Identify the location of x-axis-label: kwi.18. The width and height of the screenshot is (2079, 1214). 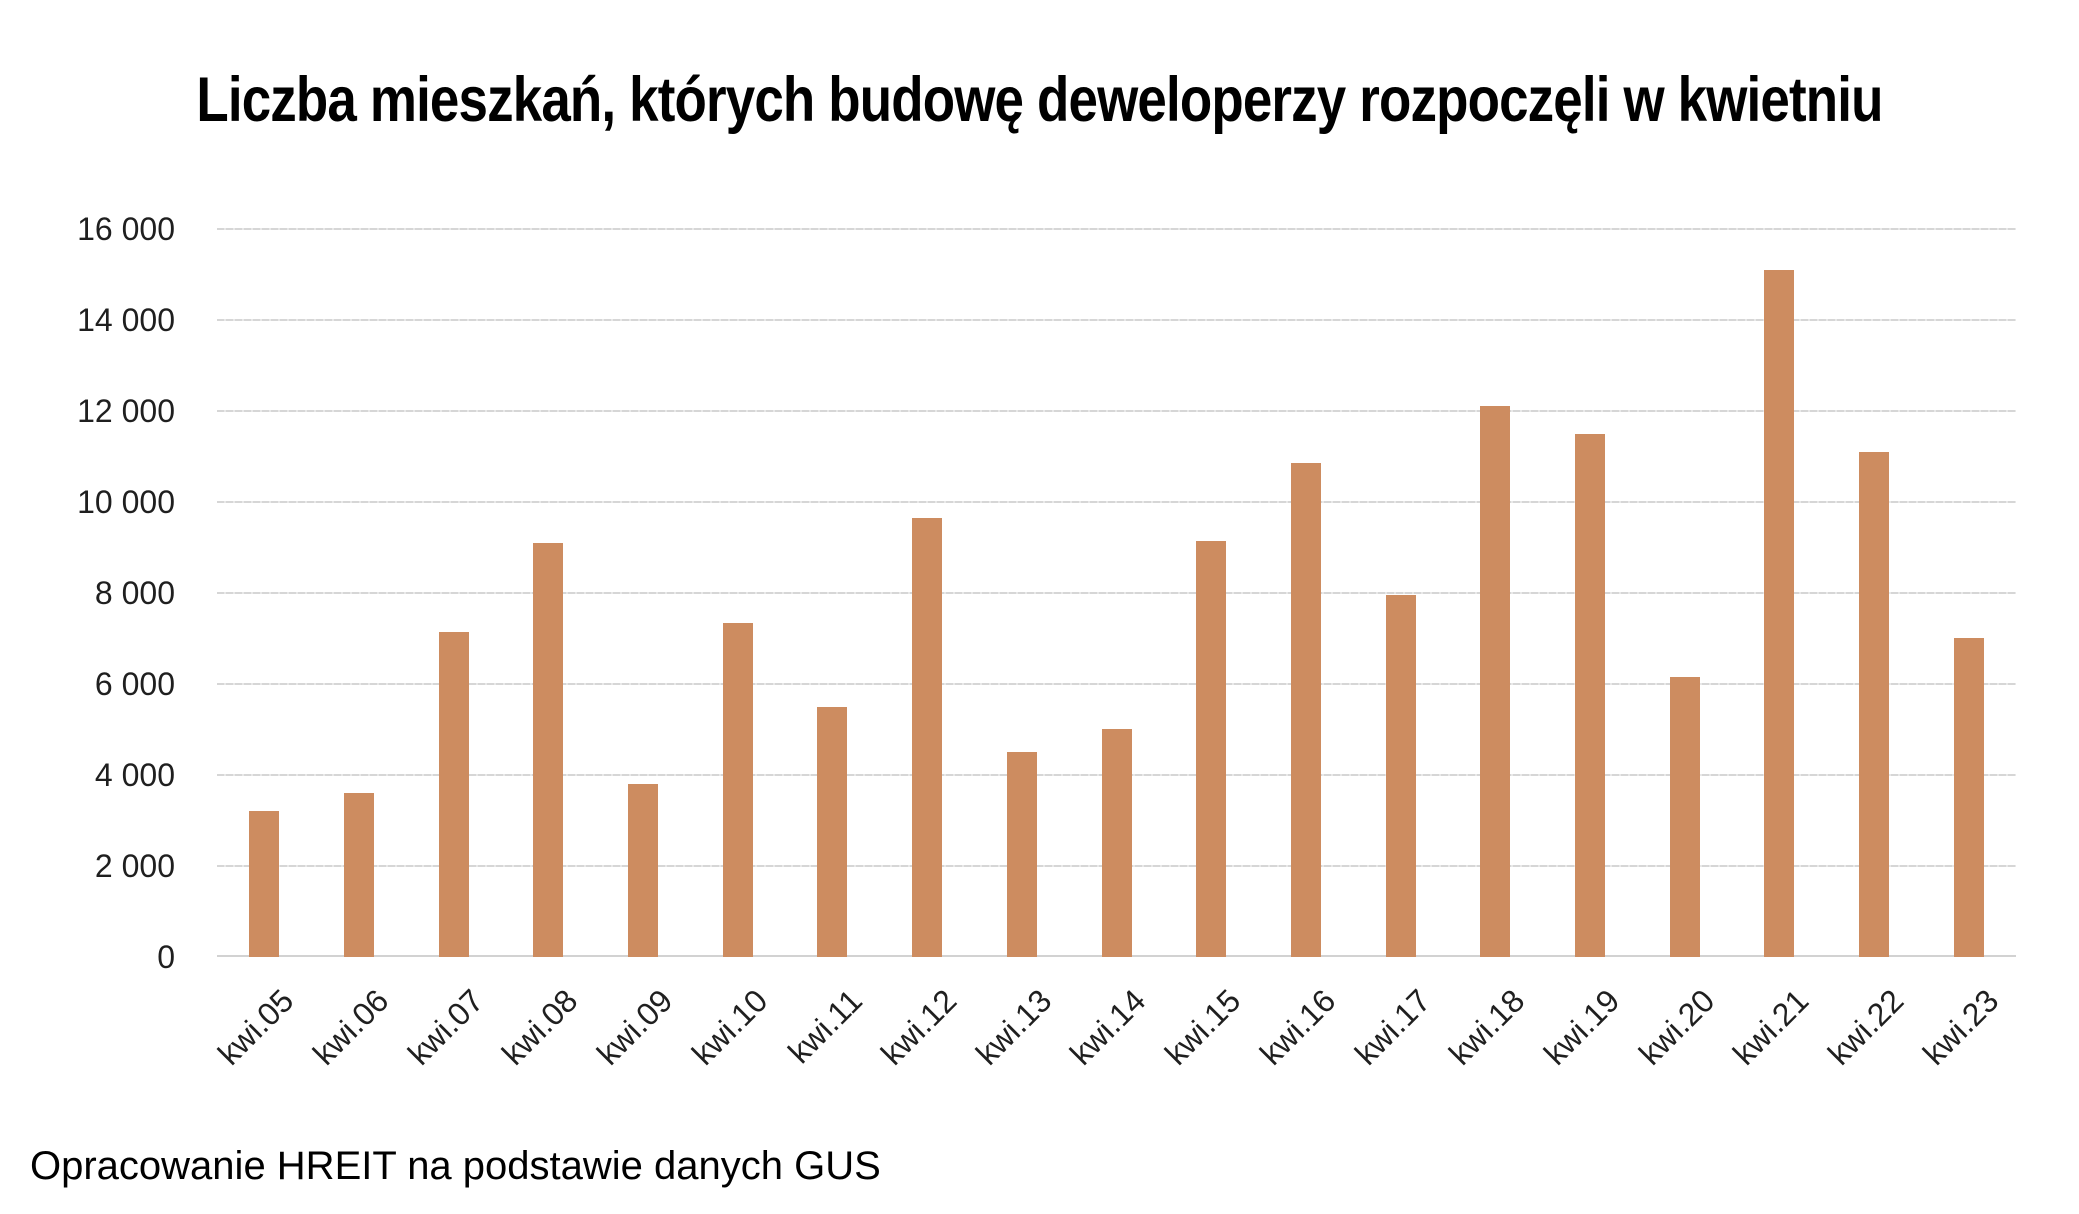
(1487, 1027).